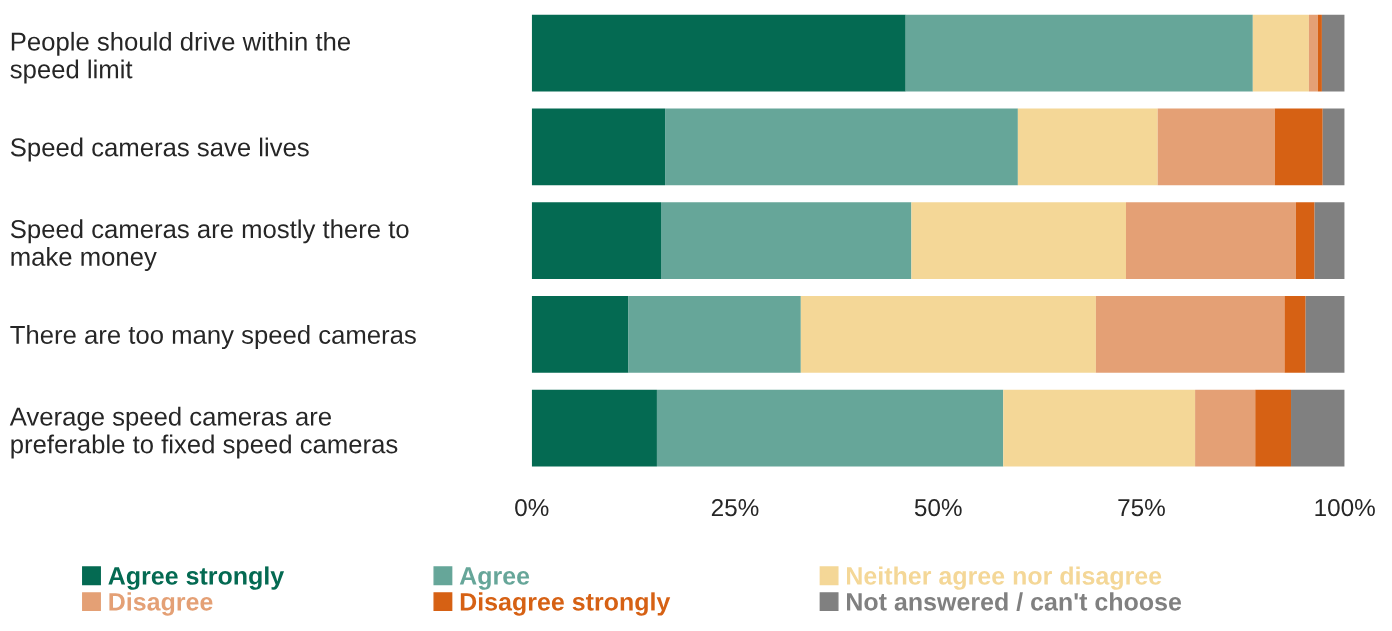 This screenshot has height=631, width=1392. I want to click on x-tick-label: 0%, so click(532, 508).